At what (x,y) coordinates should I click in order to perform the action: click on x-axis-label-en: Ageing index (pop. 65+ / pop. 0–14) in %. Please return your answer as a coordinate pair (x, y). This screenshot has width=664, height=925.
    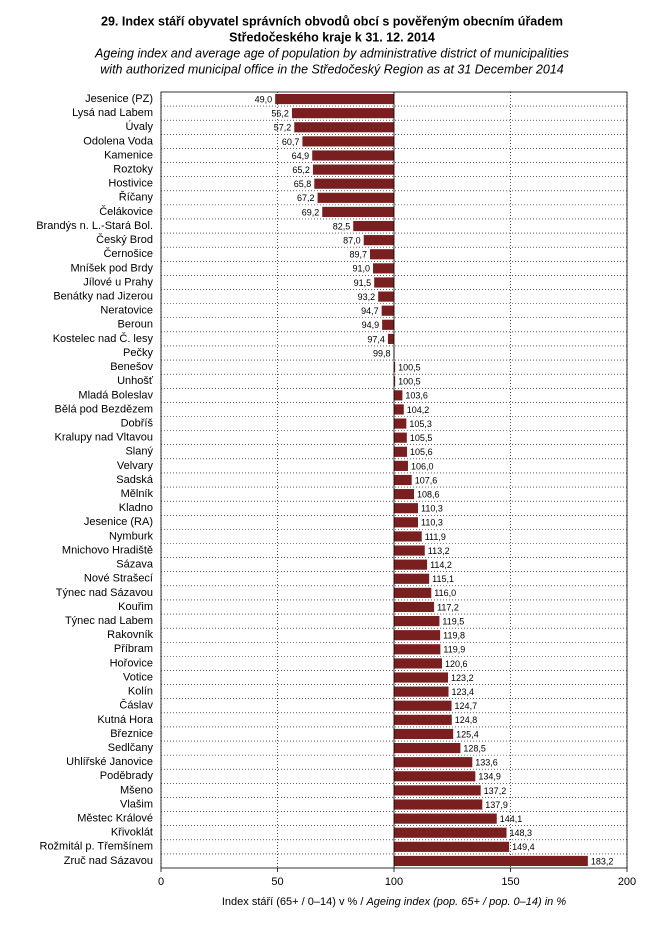
    Looking at the image, I should click on (465, 902).